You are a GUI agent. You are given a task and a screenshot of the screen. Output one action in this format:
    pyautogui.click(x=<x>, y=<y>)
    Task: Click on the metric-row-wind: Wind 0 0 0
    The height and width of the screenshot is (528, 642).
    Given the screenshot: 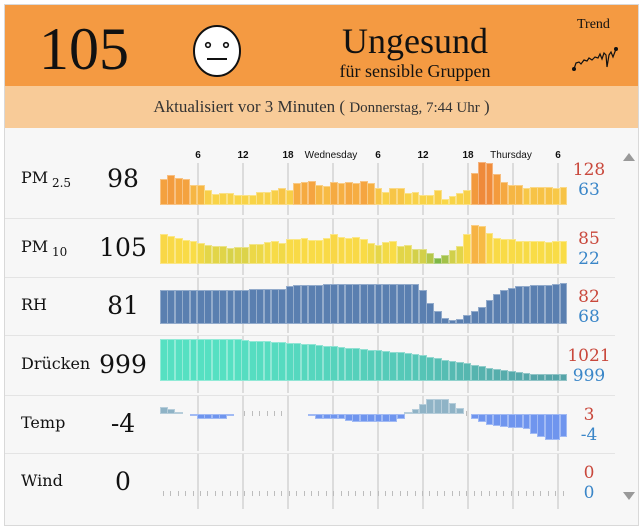 What is the action you would take?
    pyautogui.click(x=310, y=482)
    